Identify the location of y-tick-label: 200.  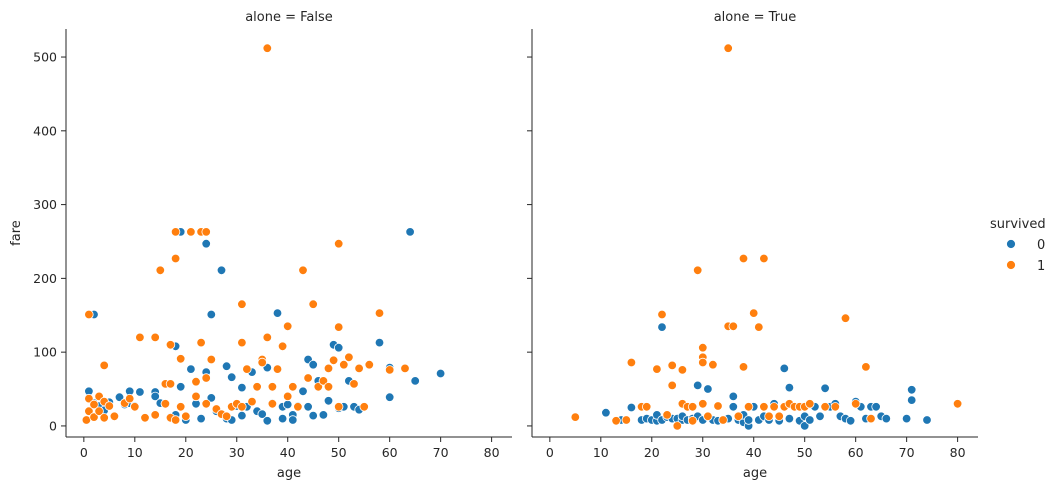
(45, 278).